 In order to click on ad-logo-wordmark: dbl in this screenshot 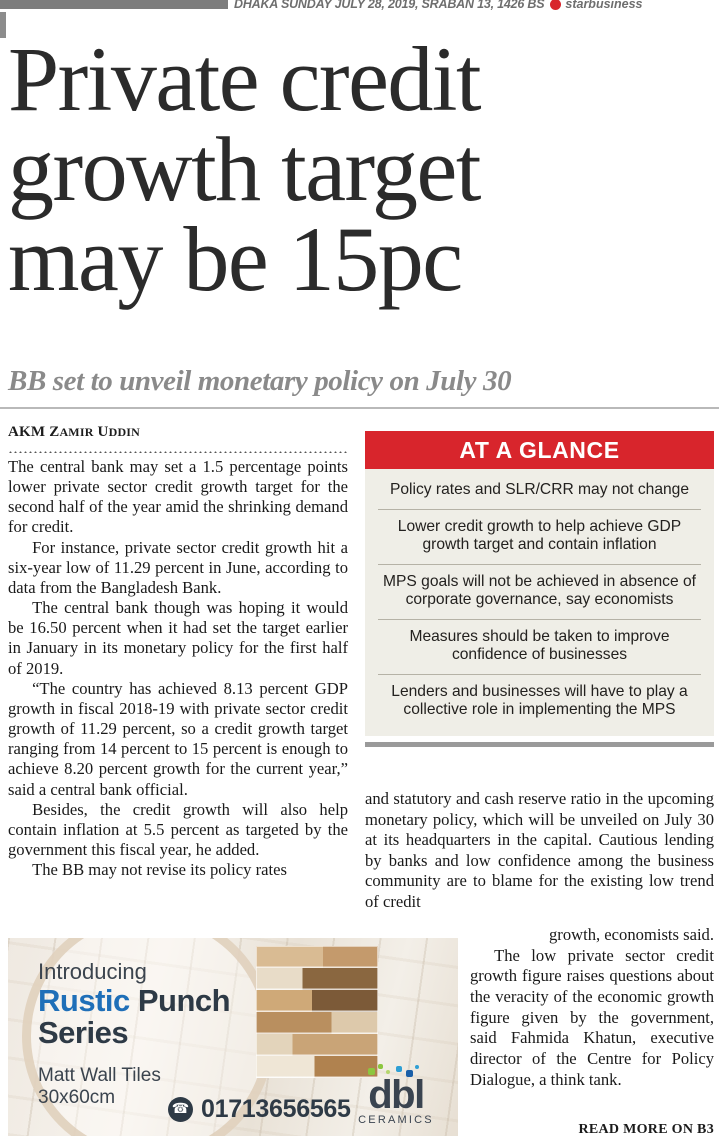, I will do `click(396, 1094)`.